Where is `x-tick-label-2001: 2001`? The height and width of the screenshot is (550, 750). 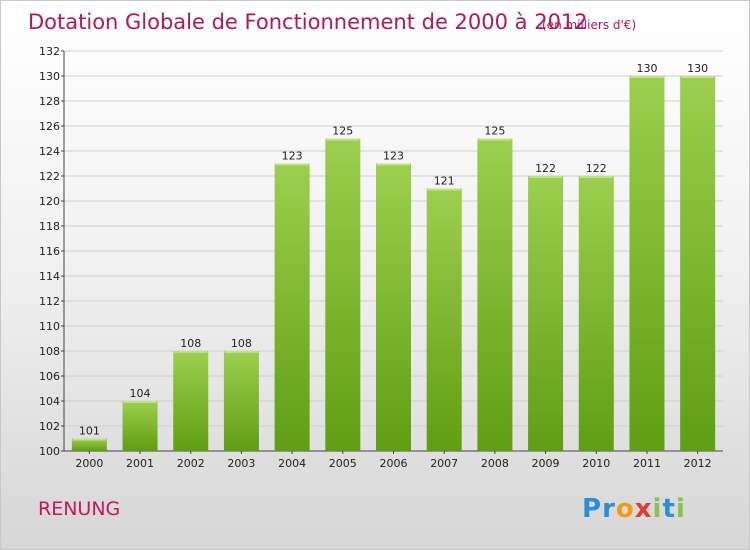
x-tick-label-2001: 2001 is located at coordinates (140, 463).